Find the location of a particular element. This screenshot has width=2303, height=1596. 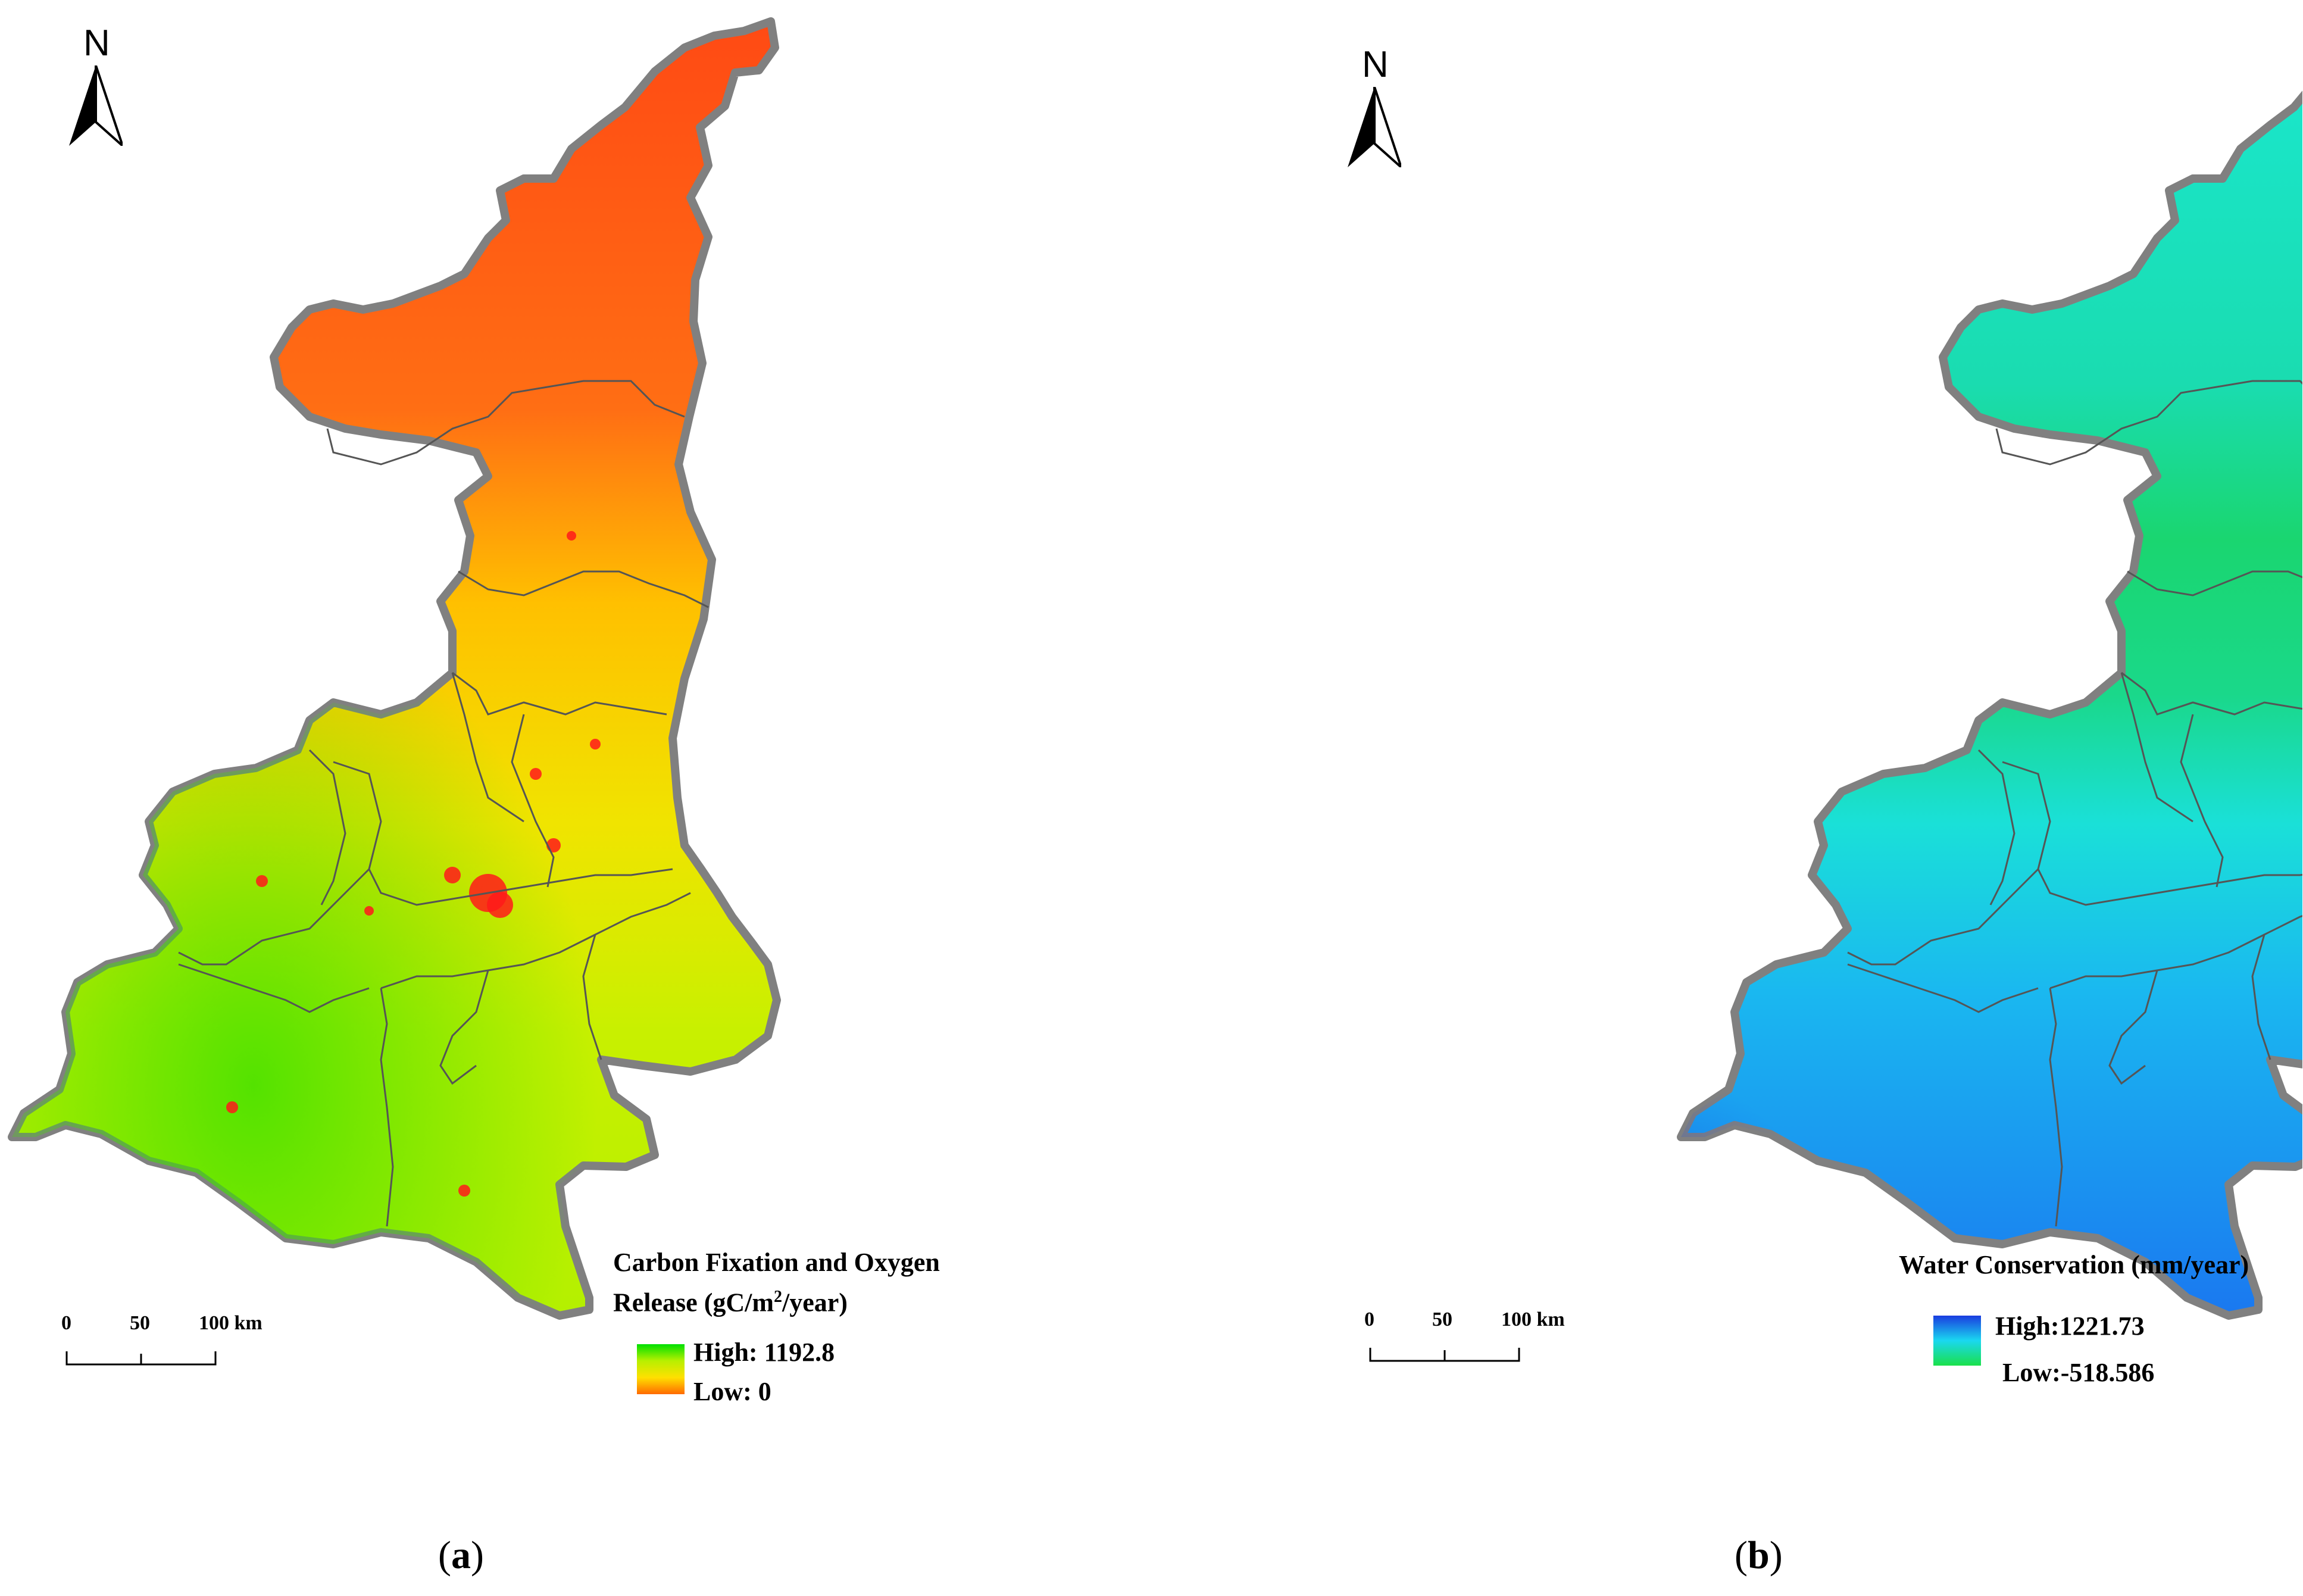

legend-title: Water Conservation (mm/year) is located at coordinates (2074, 1264).